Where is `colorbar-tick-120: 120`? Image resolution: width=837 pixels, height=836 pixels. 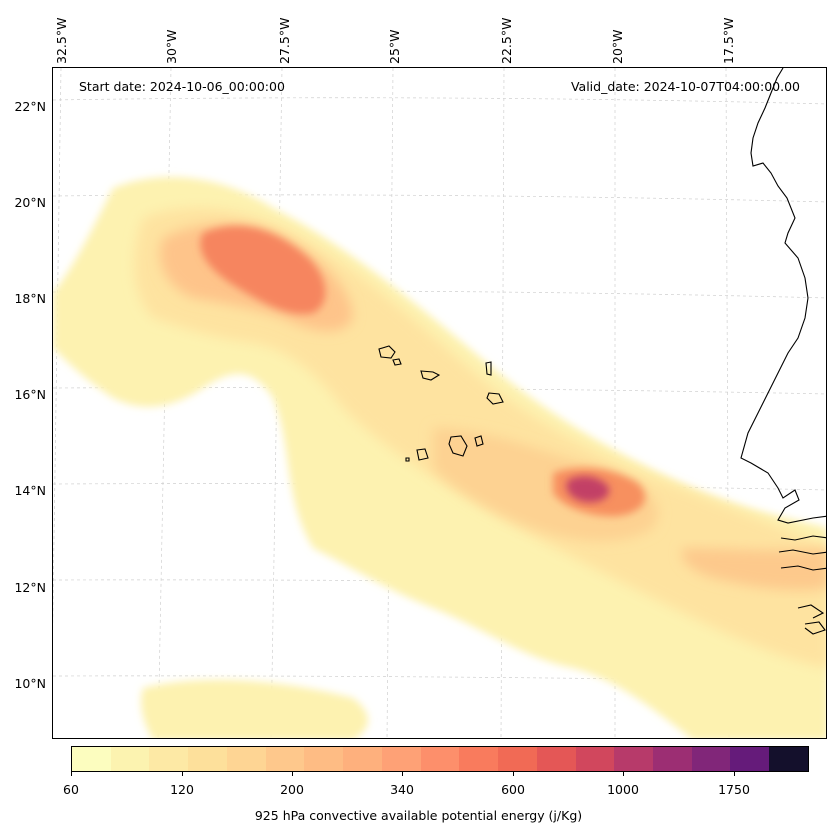
colorbar-tick-120: 120 is located at coordinates (182, 789).